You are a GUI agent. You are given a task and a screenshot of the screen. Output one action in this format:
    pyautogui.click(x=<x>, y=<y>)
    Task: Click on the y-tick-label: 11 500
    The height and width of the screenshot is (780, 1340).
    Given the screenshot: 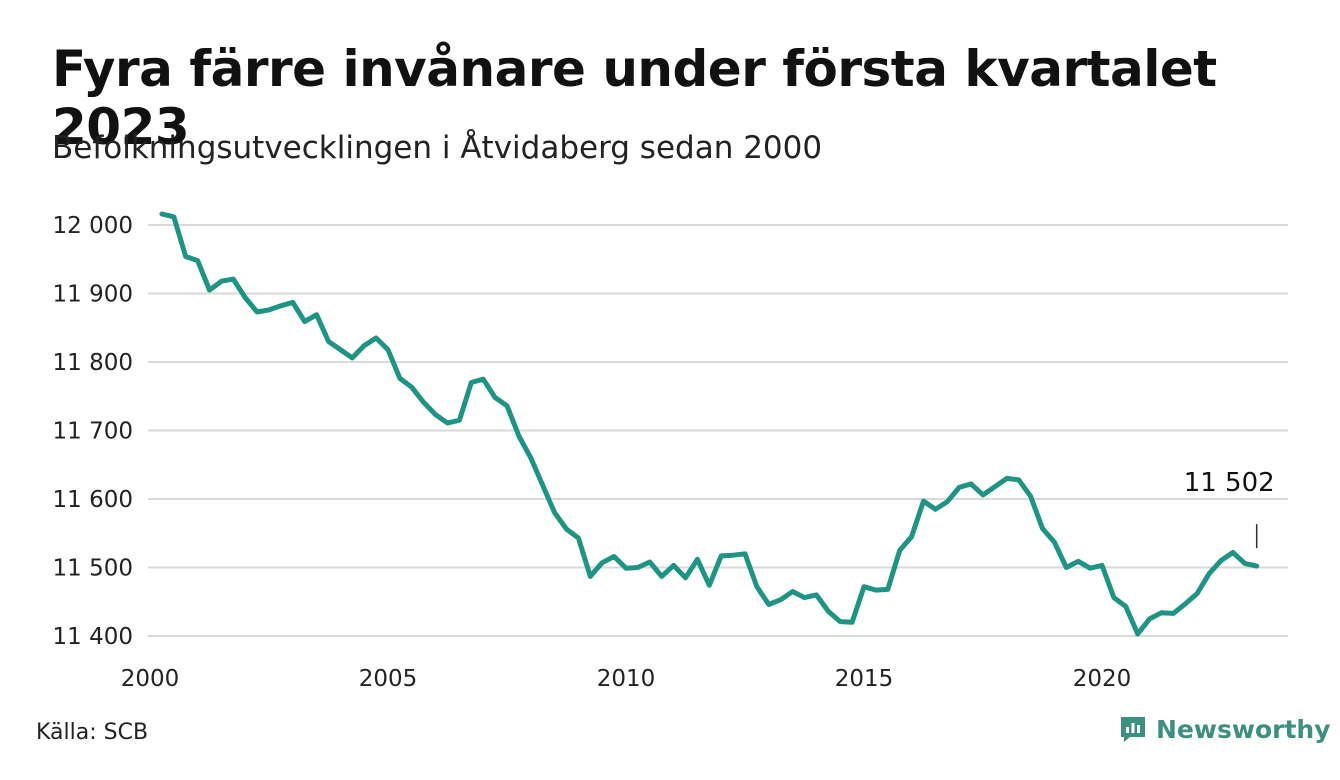 What is the action you would take?
    pyautogui.click(x=93, y=569)
    